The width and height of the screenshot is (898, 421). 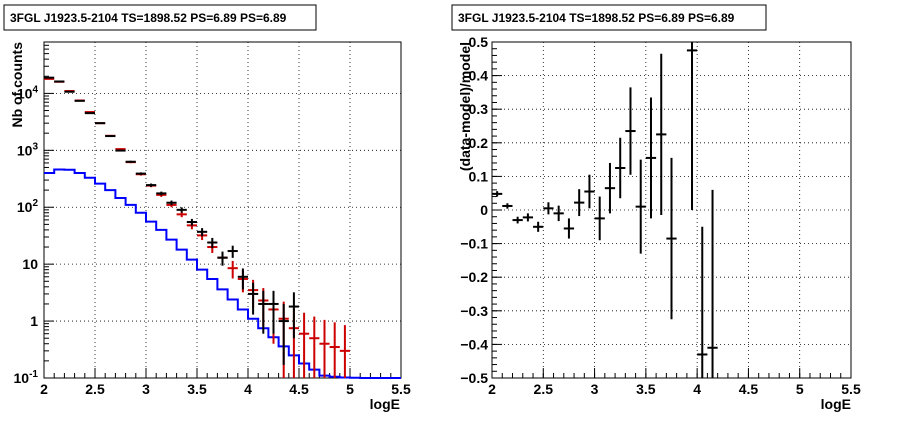 I want to click on y-tick-label: −0.4, so click(x=474, y=344).